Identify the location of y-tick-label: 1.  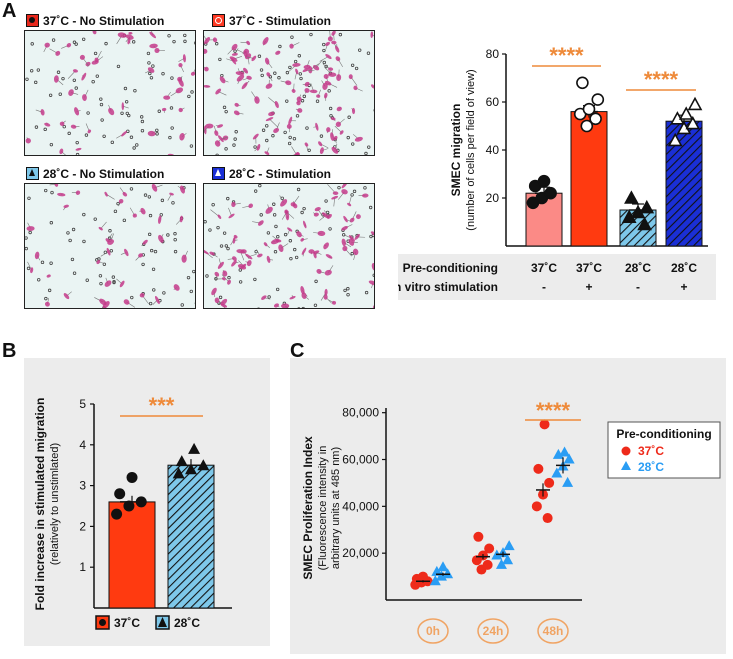
(82, 567).